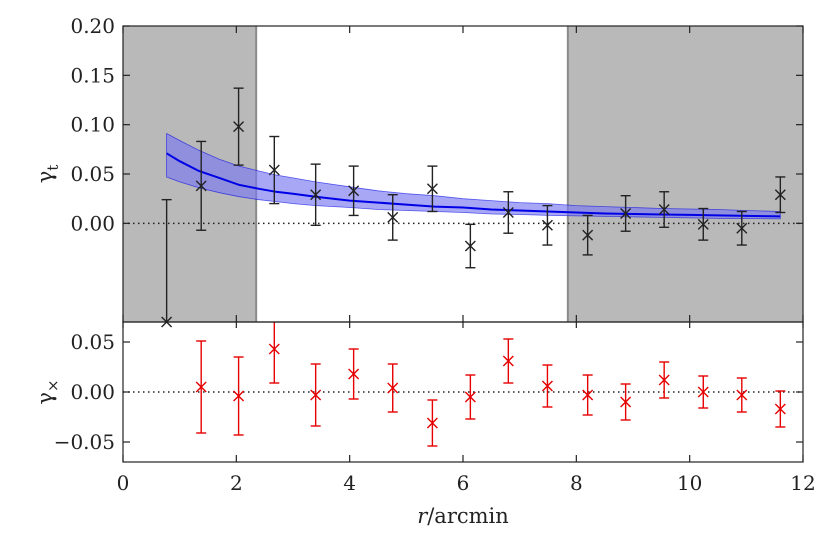 This screenshot has height=540, width=830. Describe the element at coordinates (576, 483) in the screenshot. I see `x-tick-label: 8` at that location.